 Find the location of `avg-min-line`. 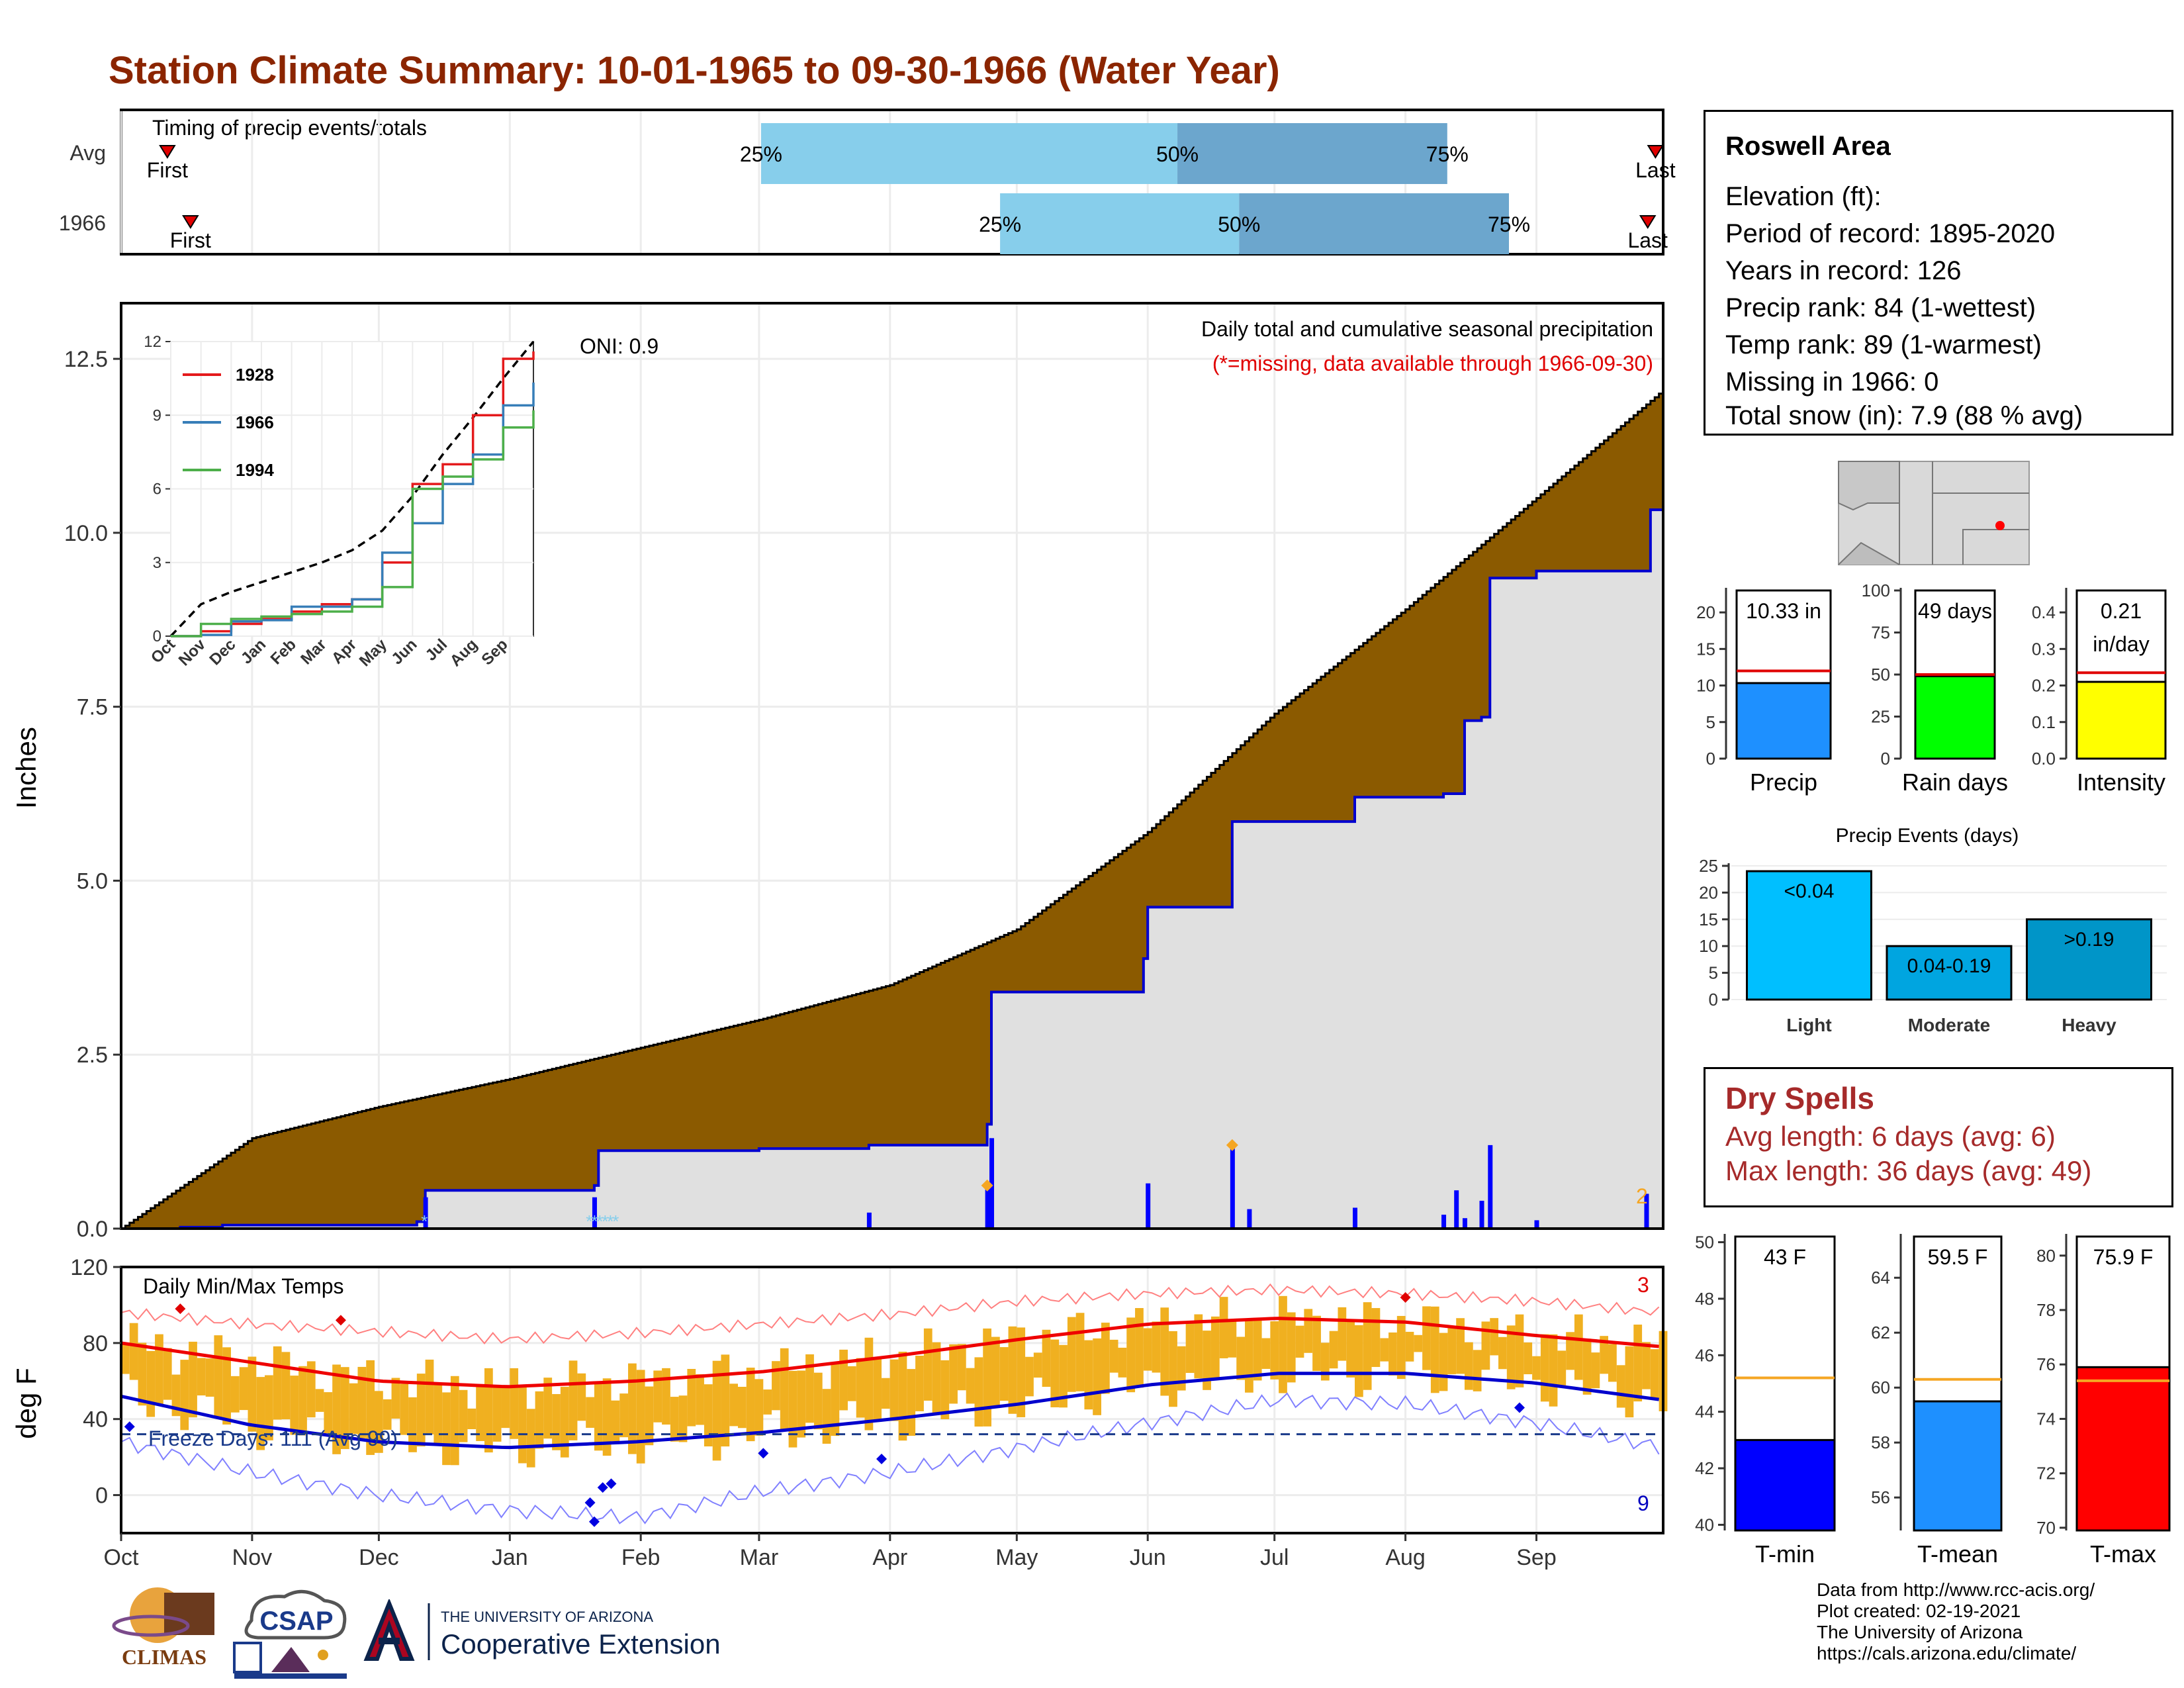

avg-min-line is located at coordinates (889, 1411).